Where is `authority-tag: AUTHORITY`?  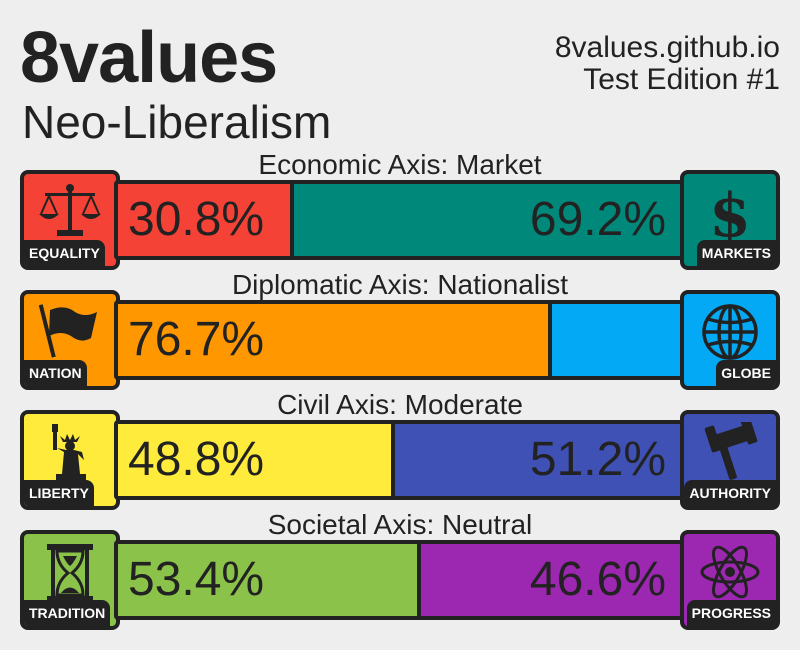 authority-tag: AUTHORITY is located at coordinates (730, 493).